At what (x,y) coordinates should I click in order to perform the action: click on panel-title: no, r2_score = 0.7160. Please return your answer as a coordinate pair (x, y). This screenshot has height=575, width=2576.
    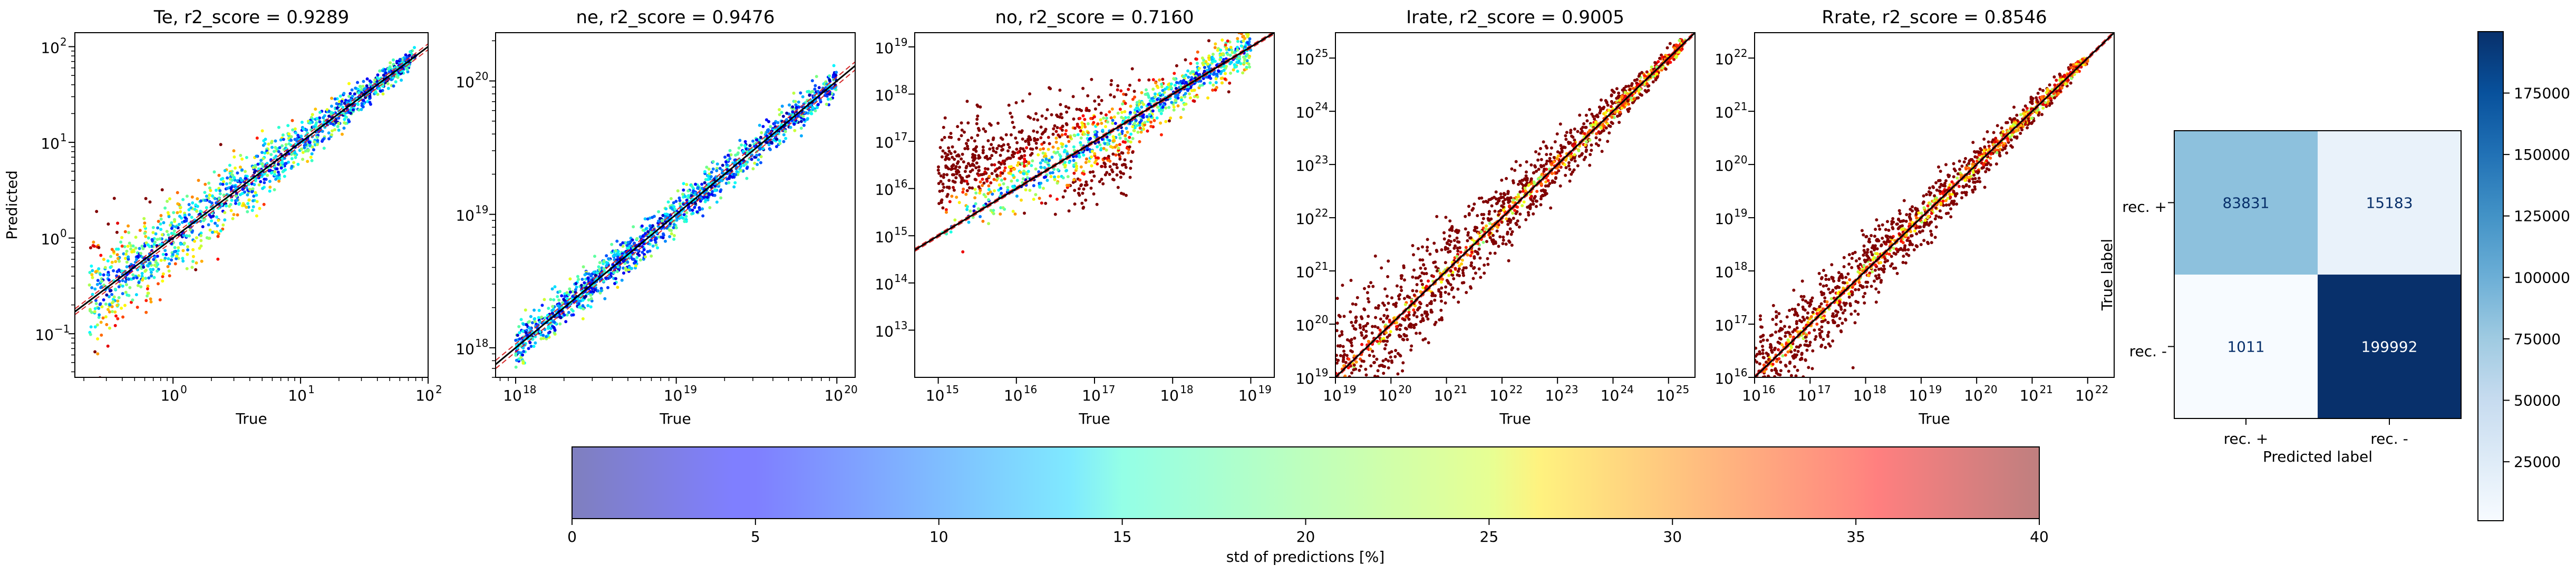
    Looking at the image, I should click on (1094, 17).